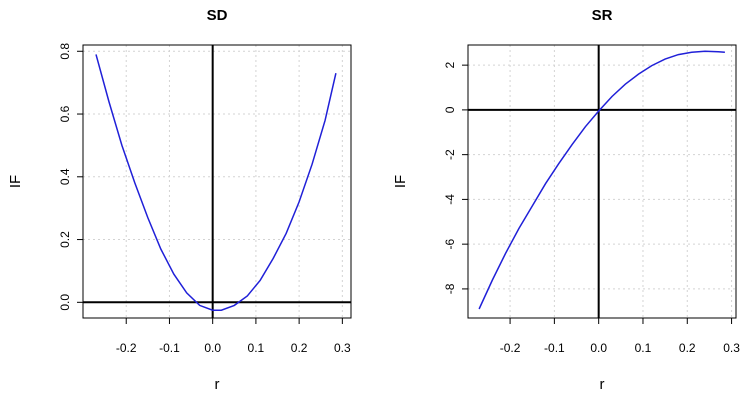 This screenshot has width=744, height=395. What do you see at coordinates (450, 199) in the screenshot?
I see `y-tick-label: -4` at bounding box center [450, 199].